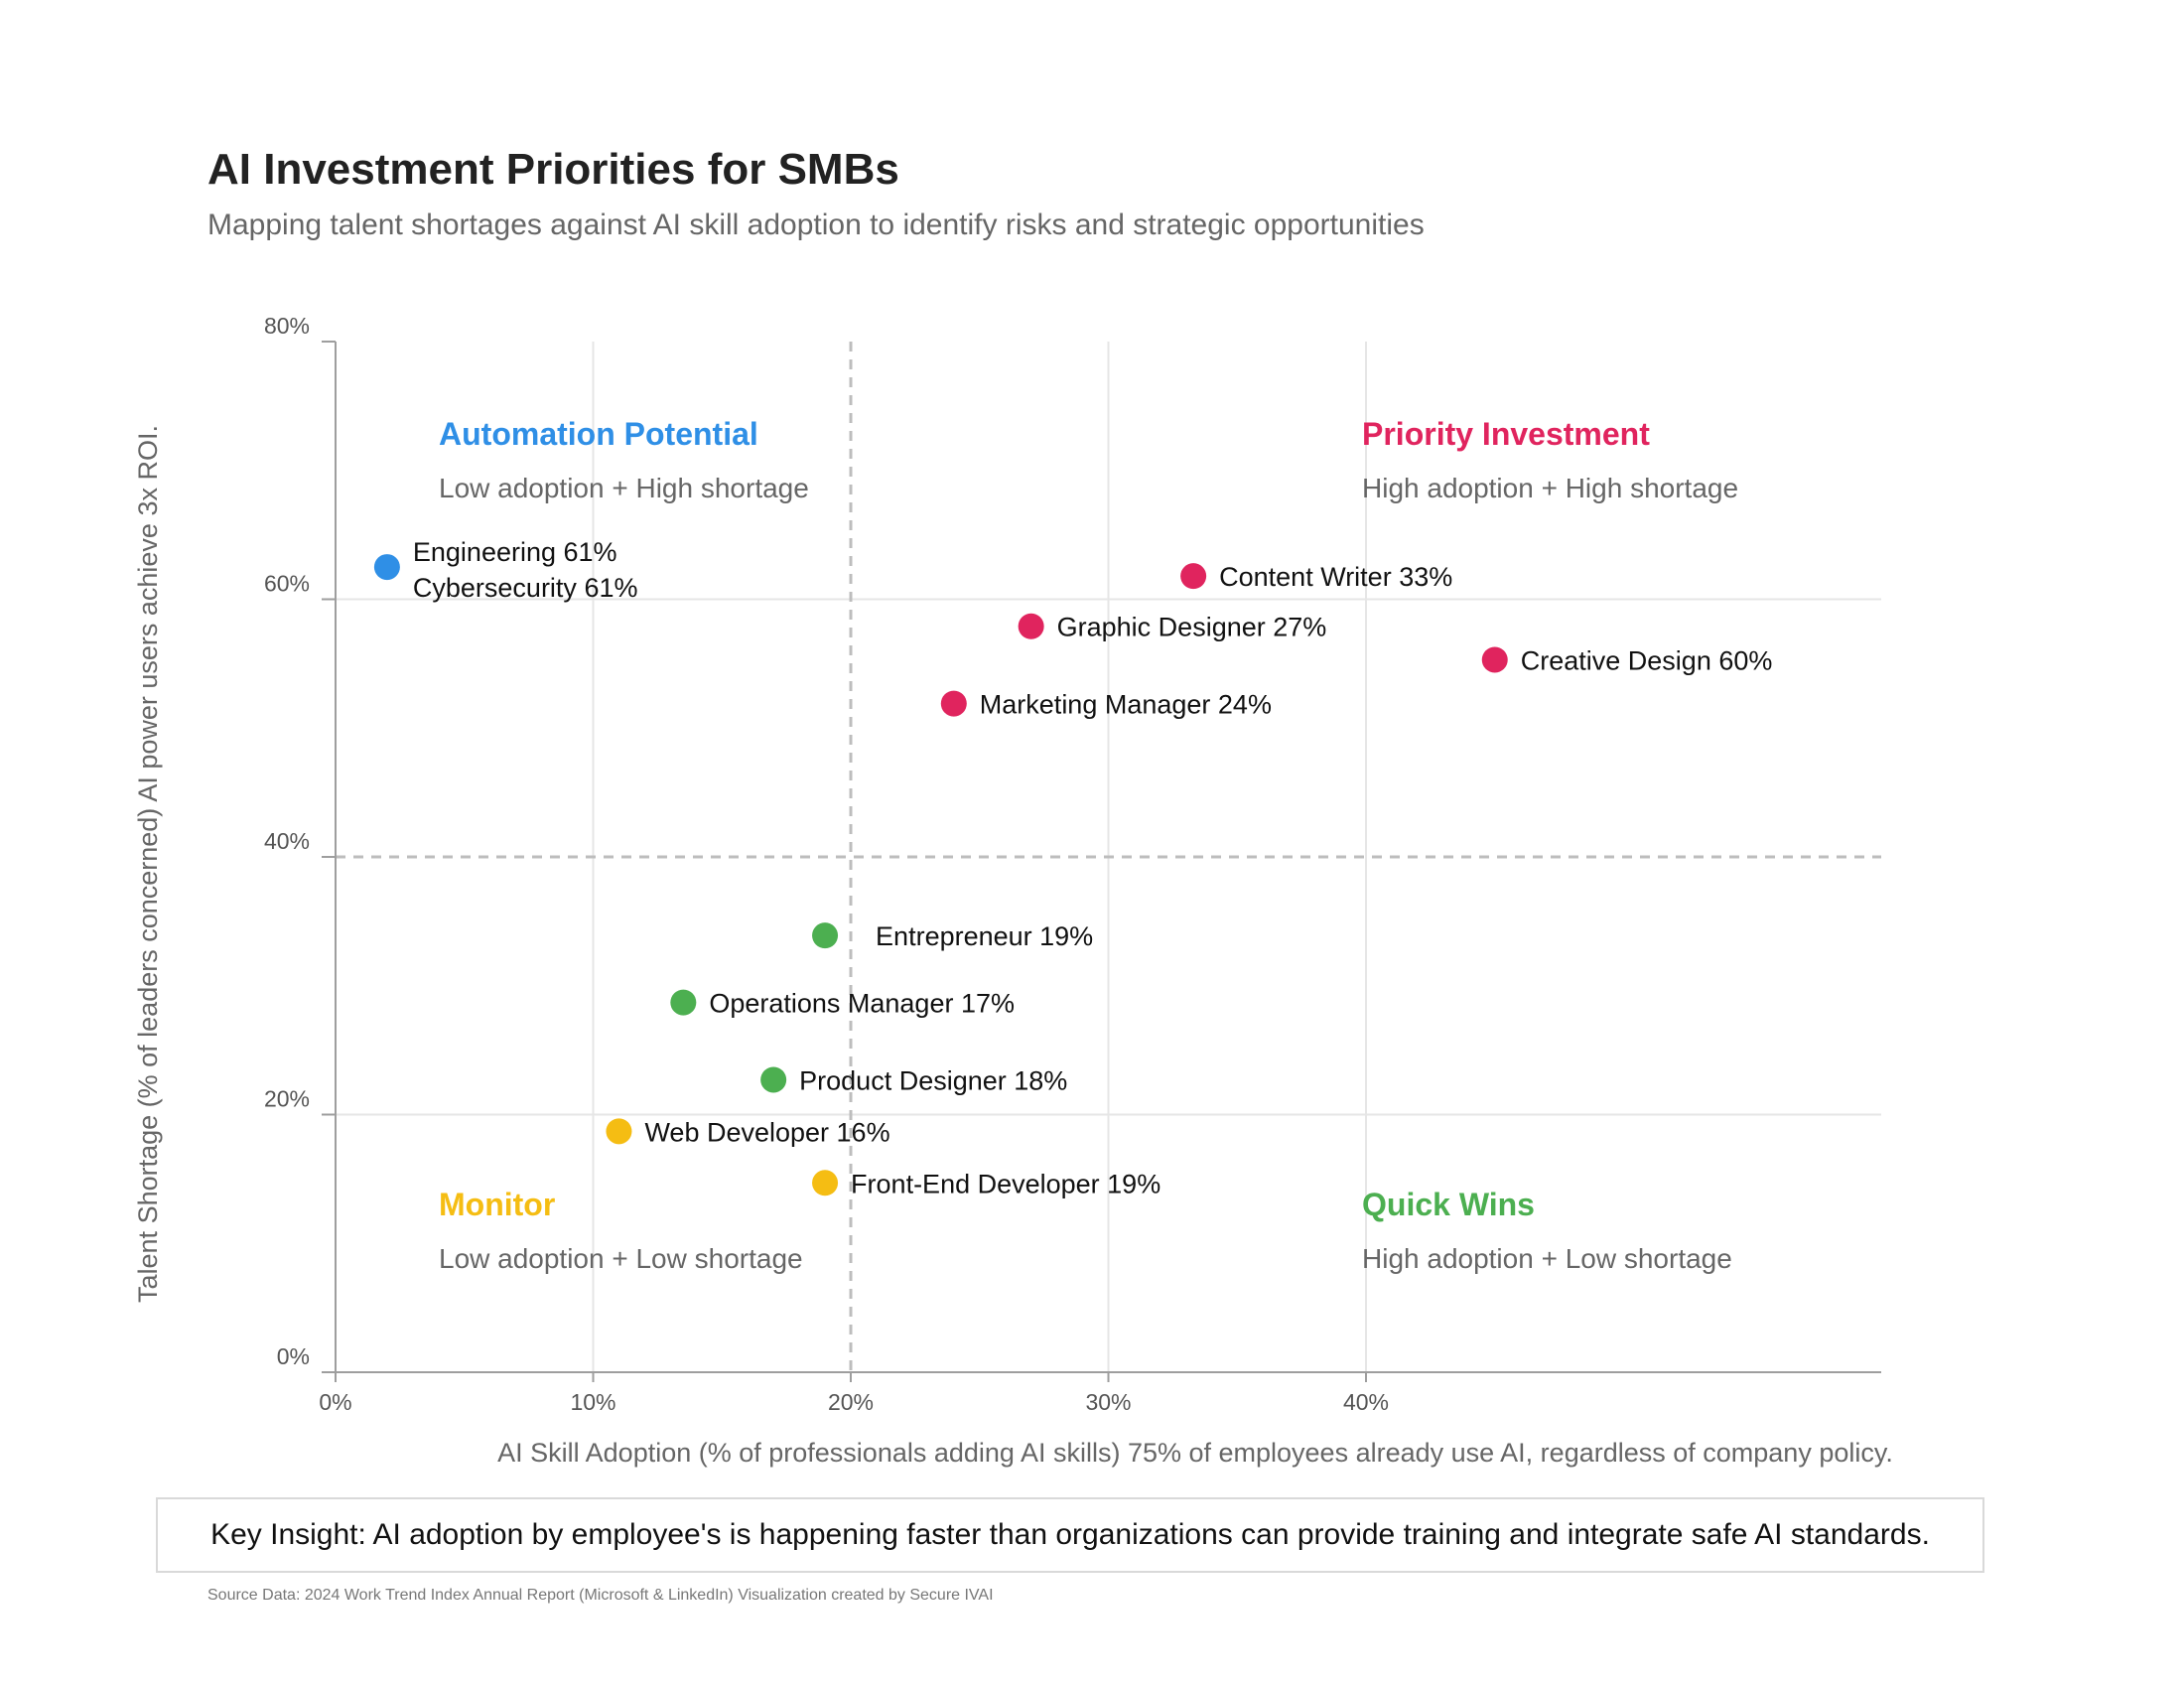  What do you see at coordinates (1647, 660) in the screenshot?
I see `point-label-creative-design-60: Creative Design 60%` at bounding box center [1647, 660].